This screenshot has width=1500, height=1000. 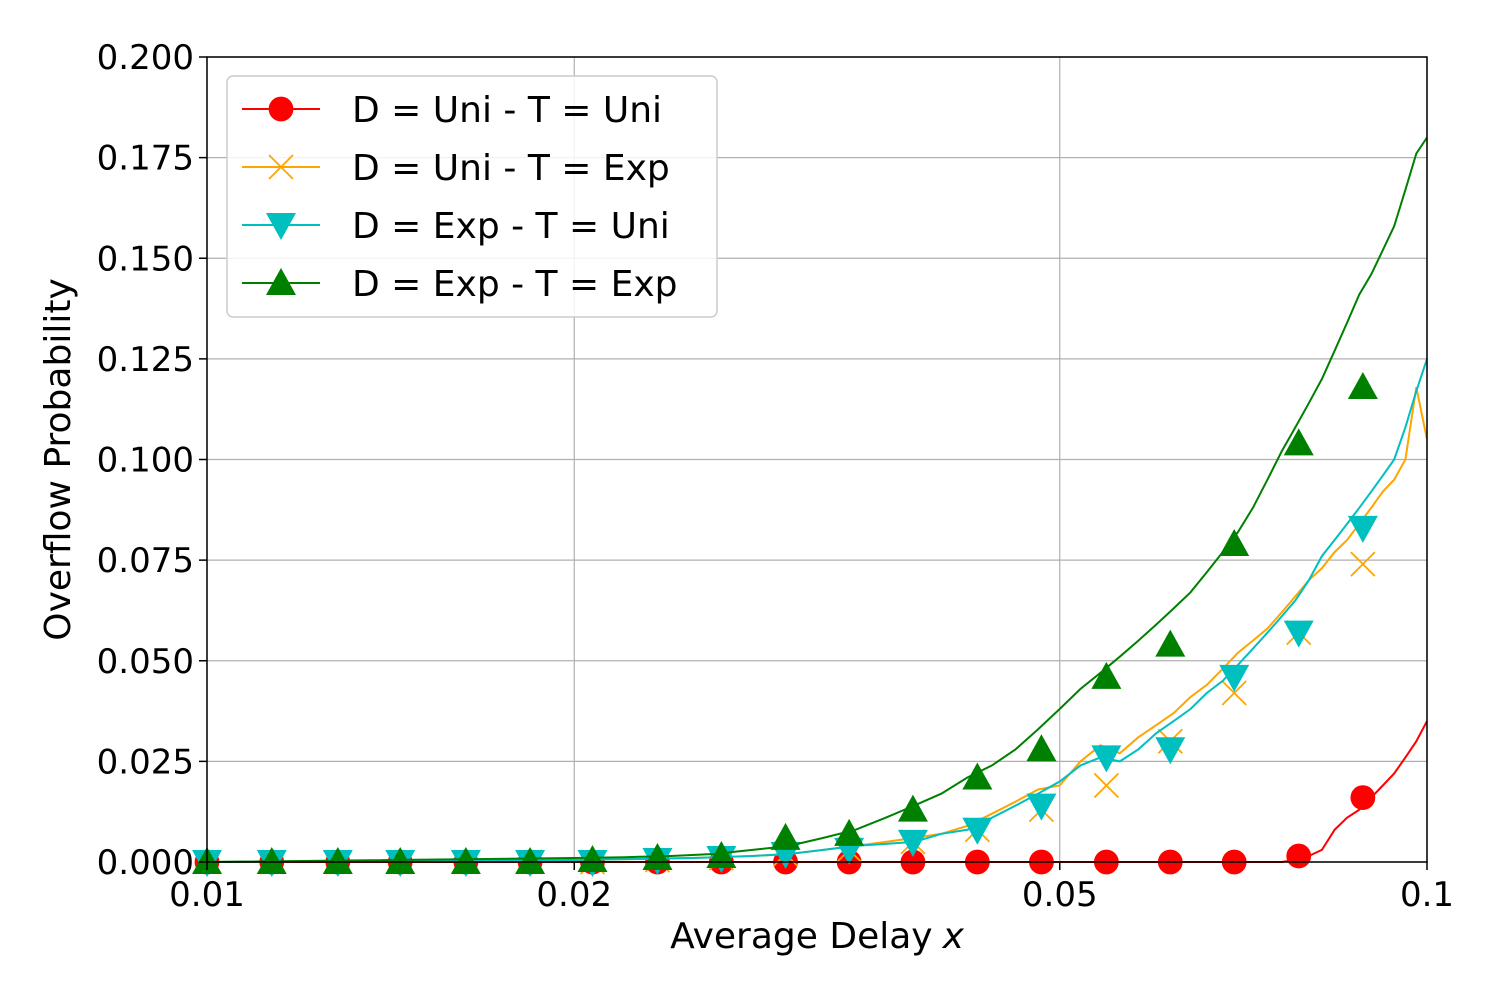 I want to click on y-tick-label: 0.025, so click(x=145, y=762).